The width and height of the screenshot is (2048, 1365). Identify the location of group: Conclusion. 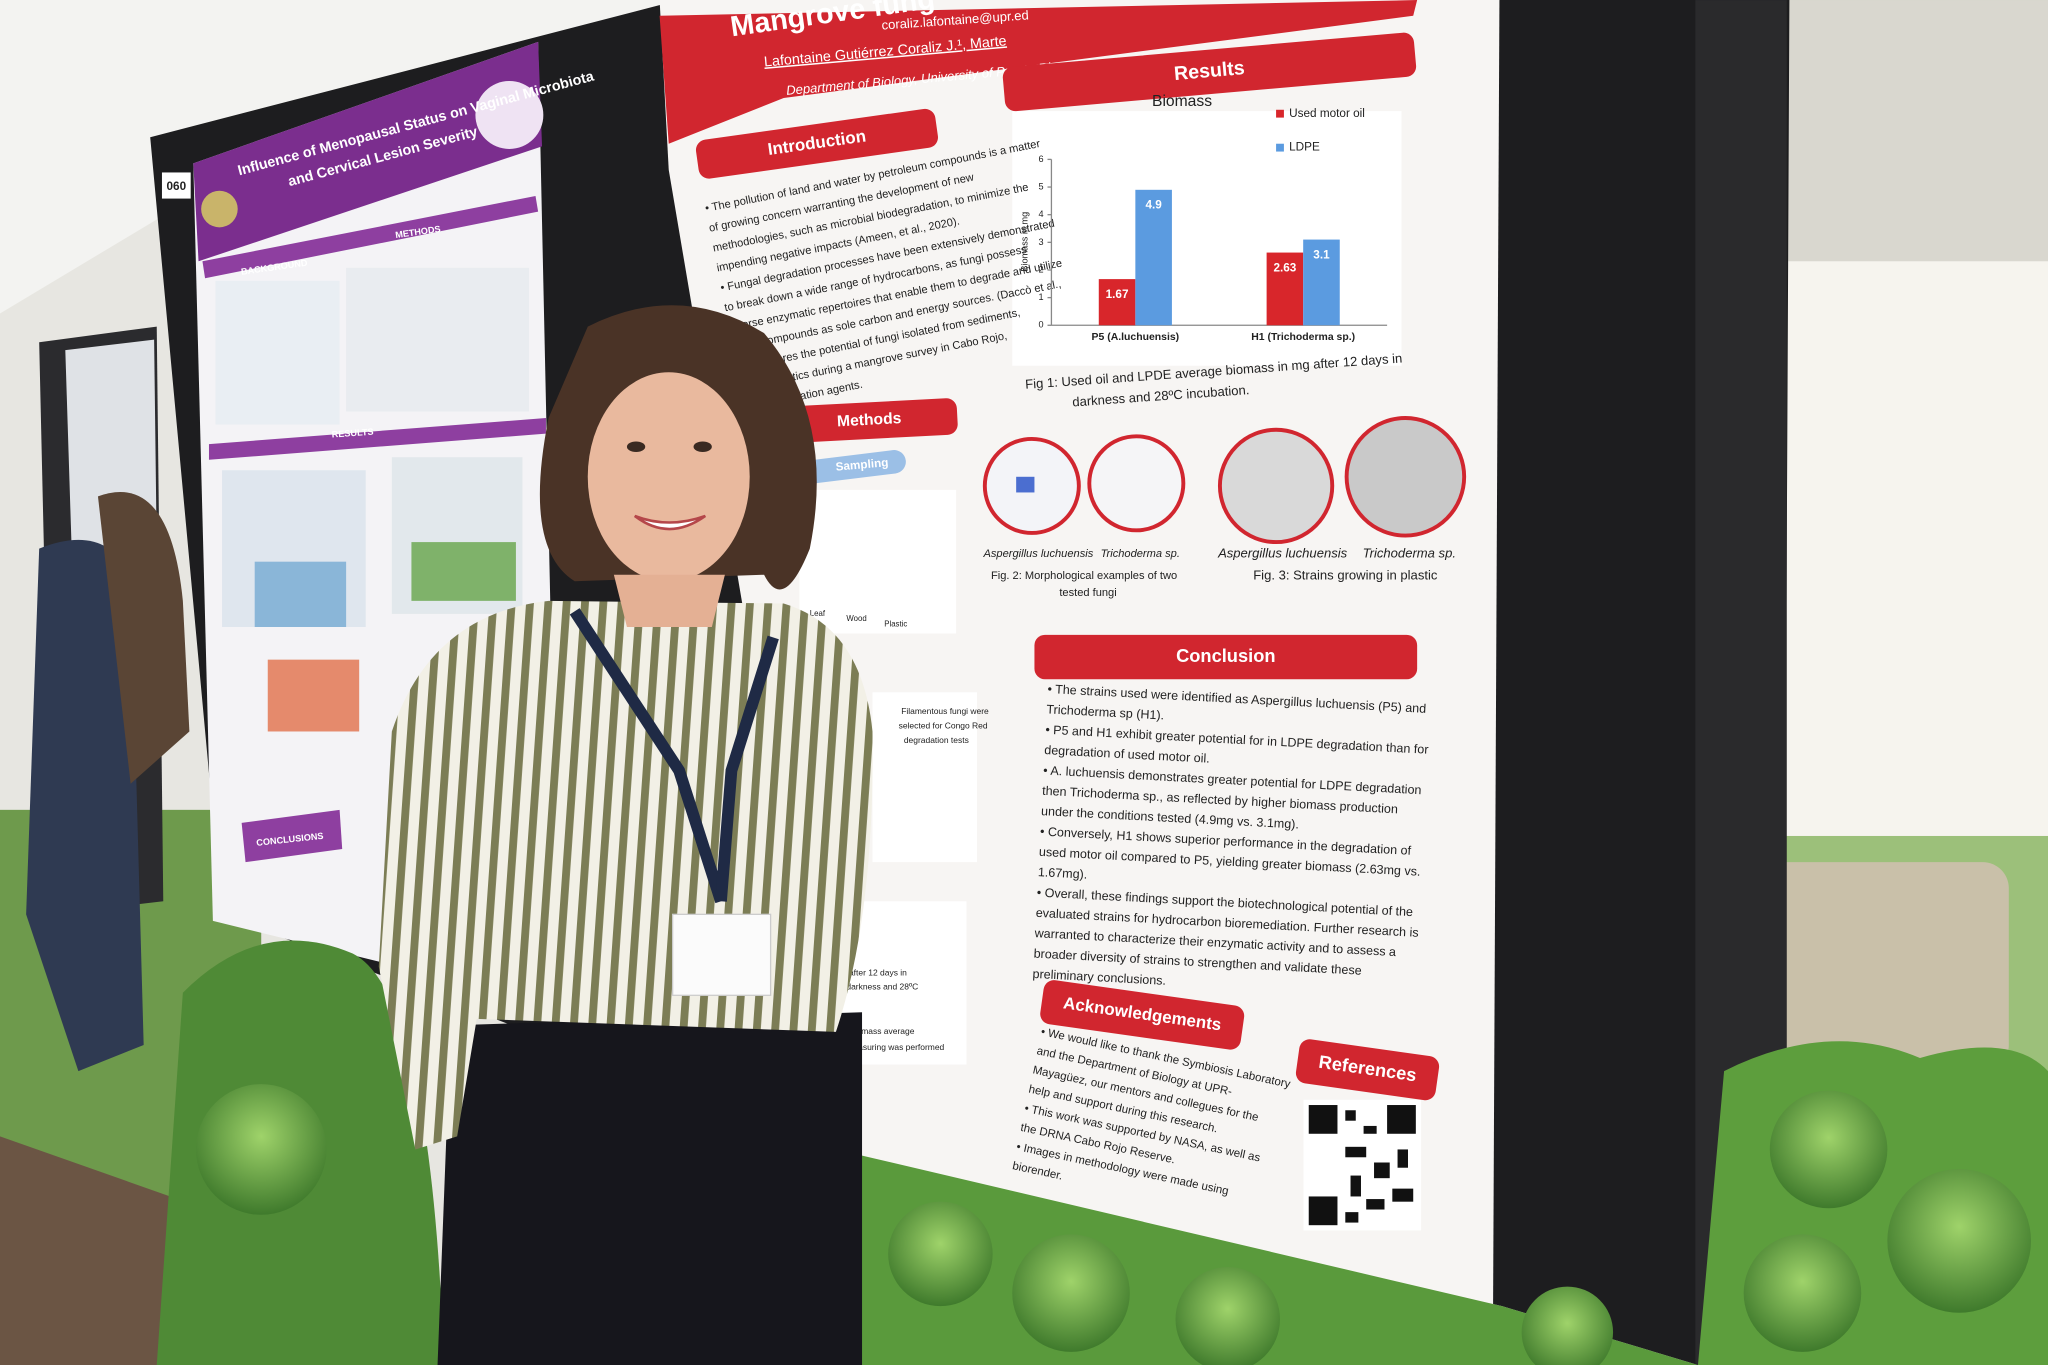
(1226, 657).